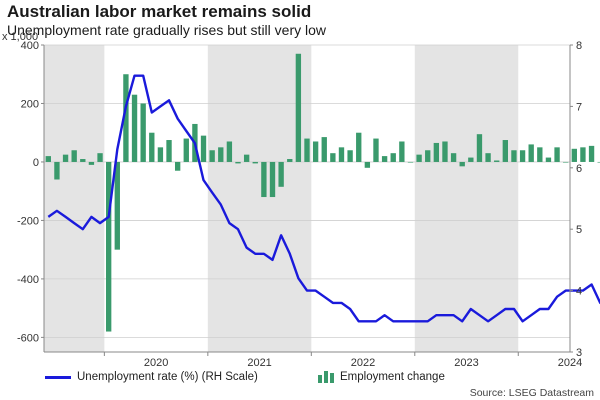  Describe the element at coordinates (74, 198) in the screenshot. I see `shade-2019` at that location.